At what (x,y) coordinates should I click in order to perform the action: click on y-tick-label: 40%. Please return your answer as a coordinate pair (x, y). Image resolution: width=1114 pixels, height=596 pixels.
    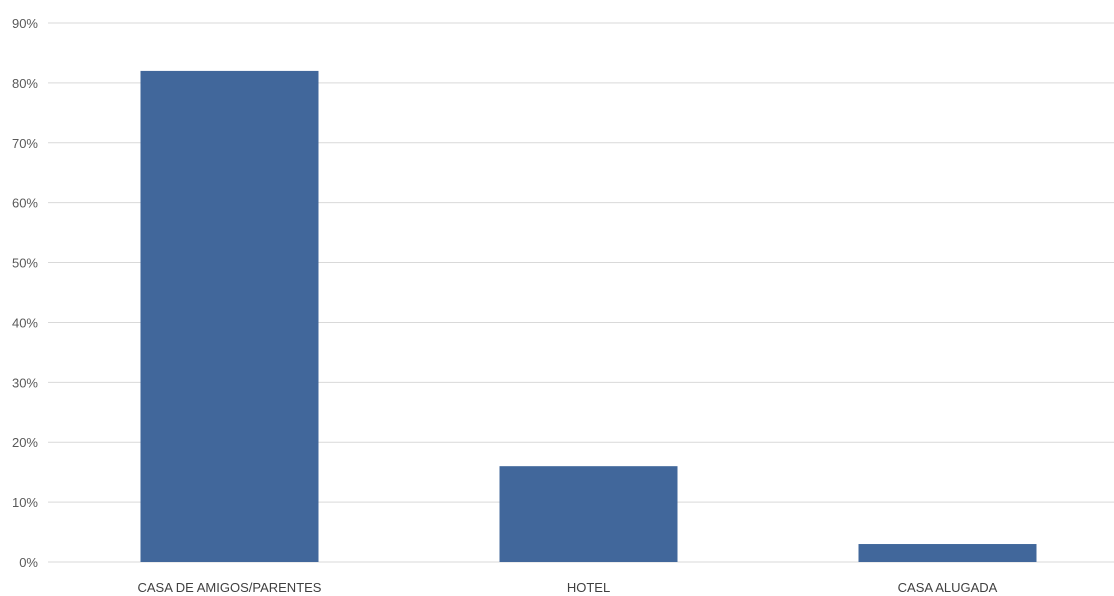
    Looking at the image, I should click on (25, 322).